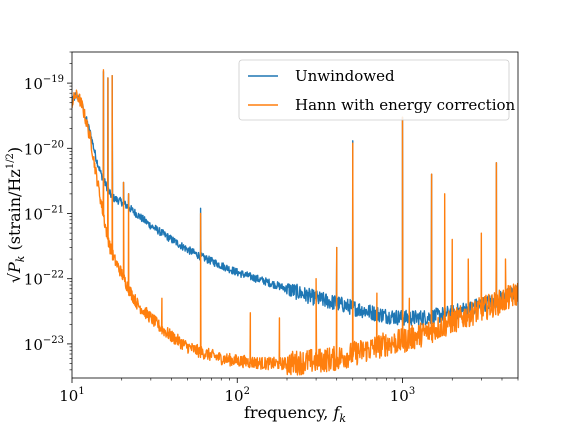 Image resolution: width=576 pixels, height=432 pixels. Describe the element at coordinates (44, 344) in the screenshot. I see `y-tick-label-5: 10−23` at that location.